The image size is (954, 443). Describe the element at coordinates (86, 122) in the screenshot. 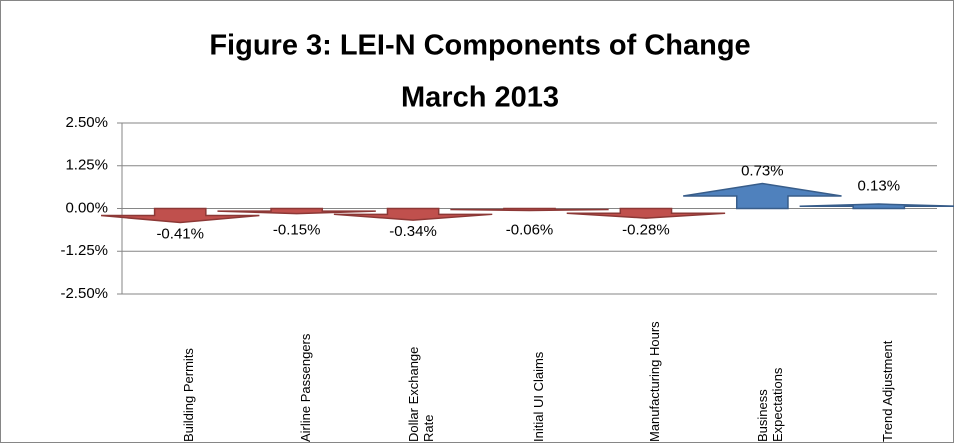

I see `y-tick-label: 2.50%` at that location.